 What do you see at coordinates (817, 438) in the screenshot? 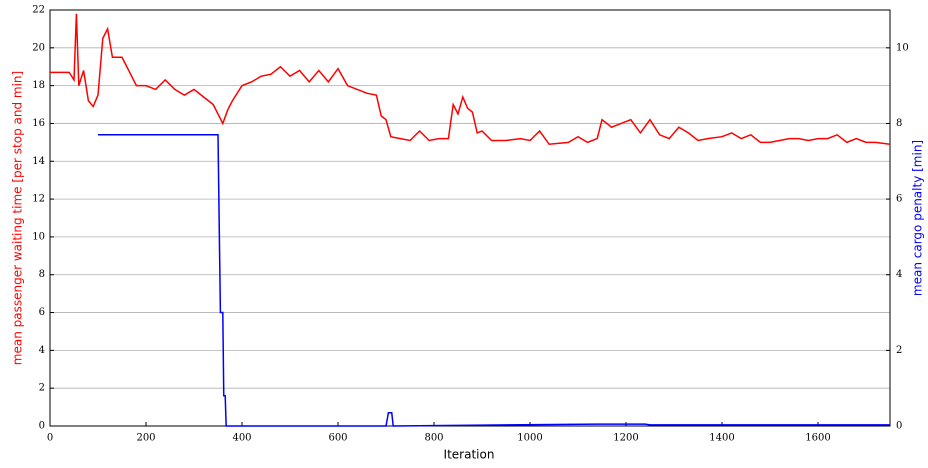
I see `x-tick-label: 1600` at bounding box center [817, 438].